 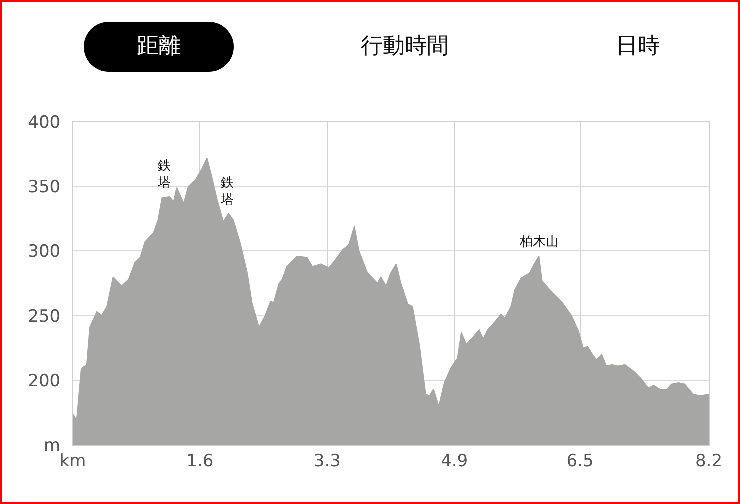 What do you see at coordinates (44, 188) in the screenshot?
I see `y-tick-label: 350` at bounding box center [44, 188].